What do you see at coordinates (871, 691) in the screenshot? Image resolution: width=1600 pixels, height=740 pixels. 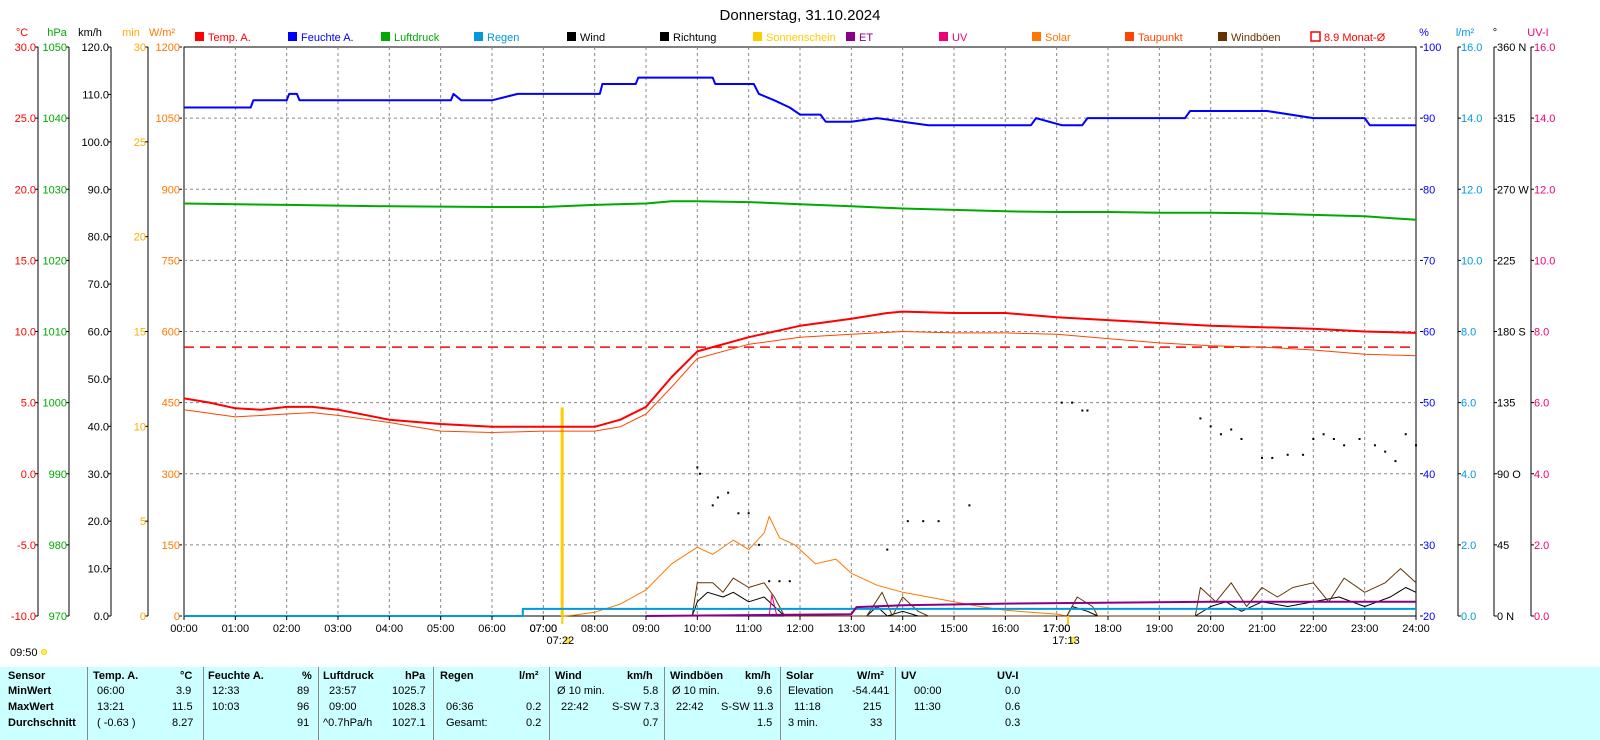 I see `solar-min: -54.441` at bounding box center [871, 691].